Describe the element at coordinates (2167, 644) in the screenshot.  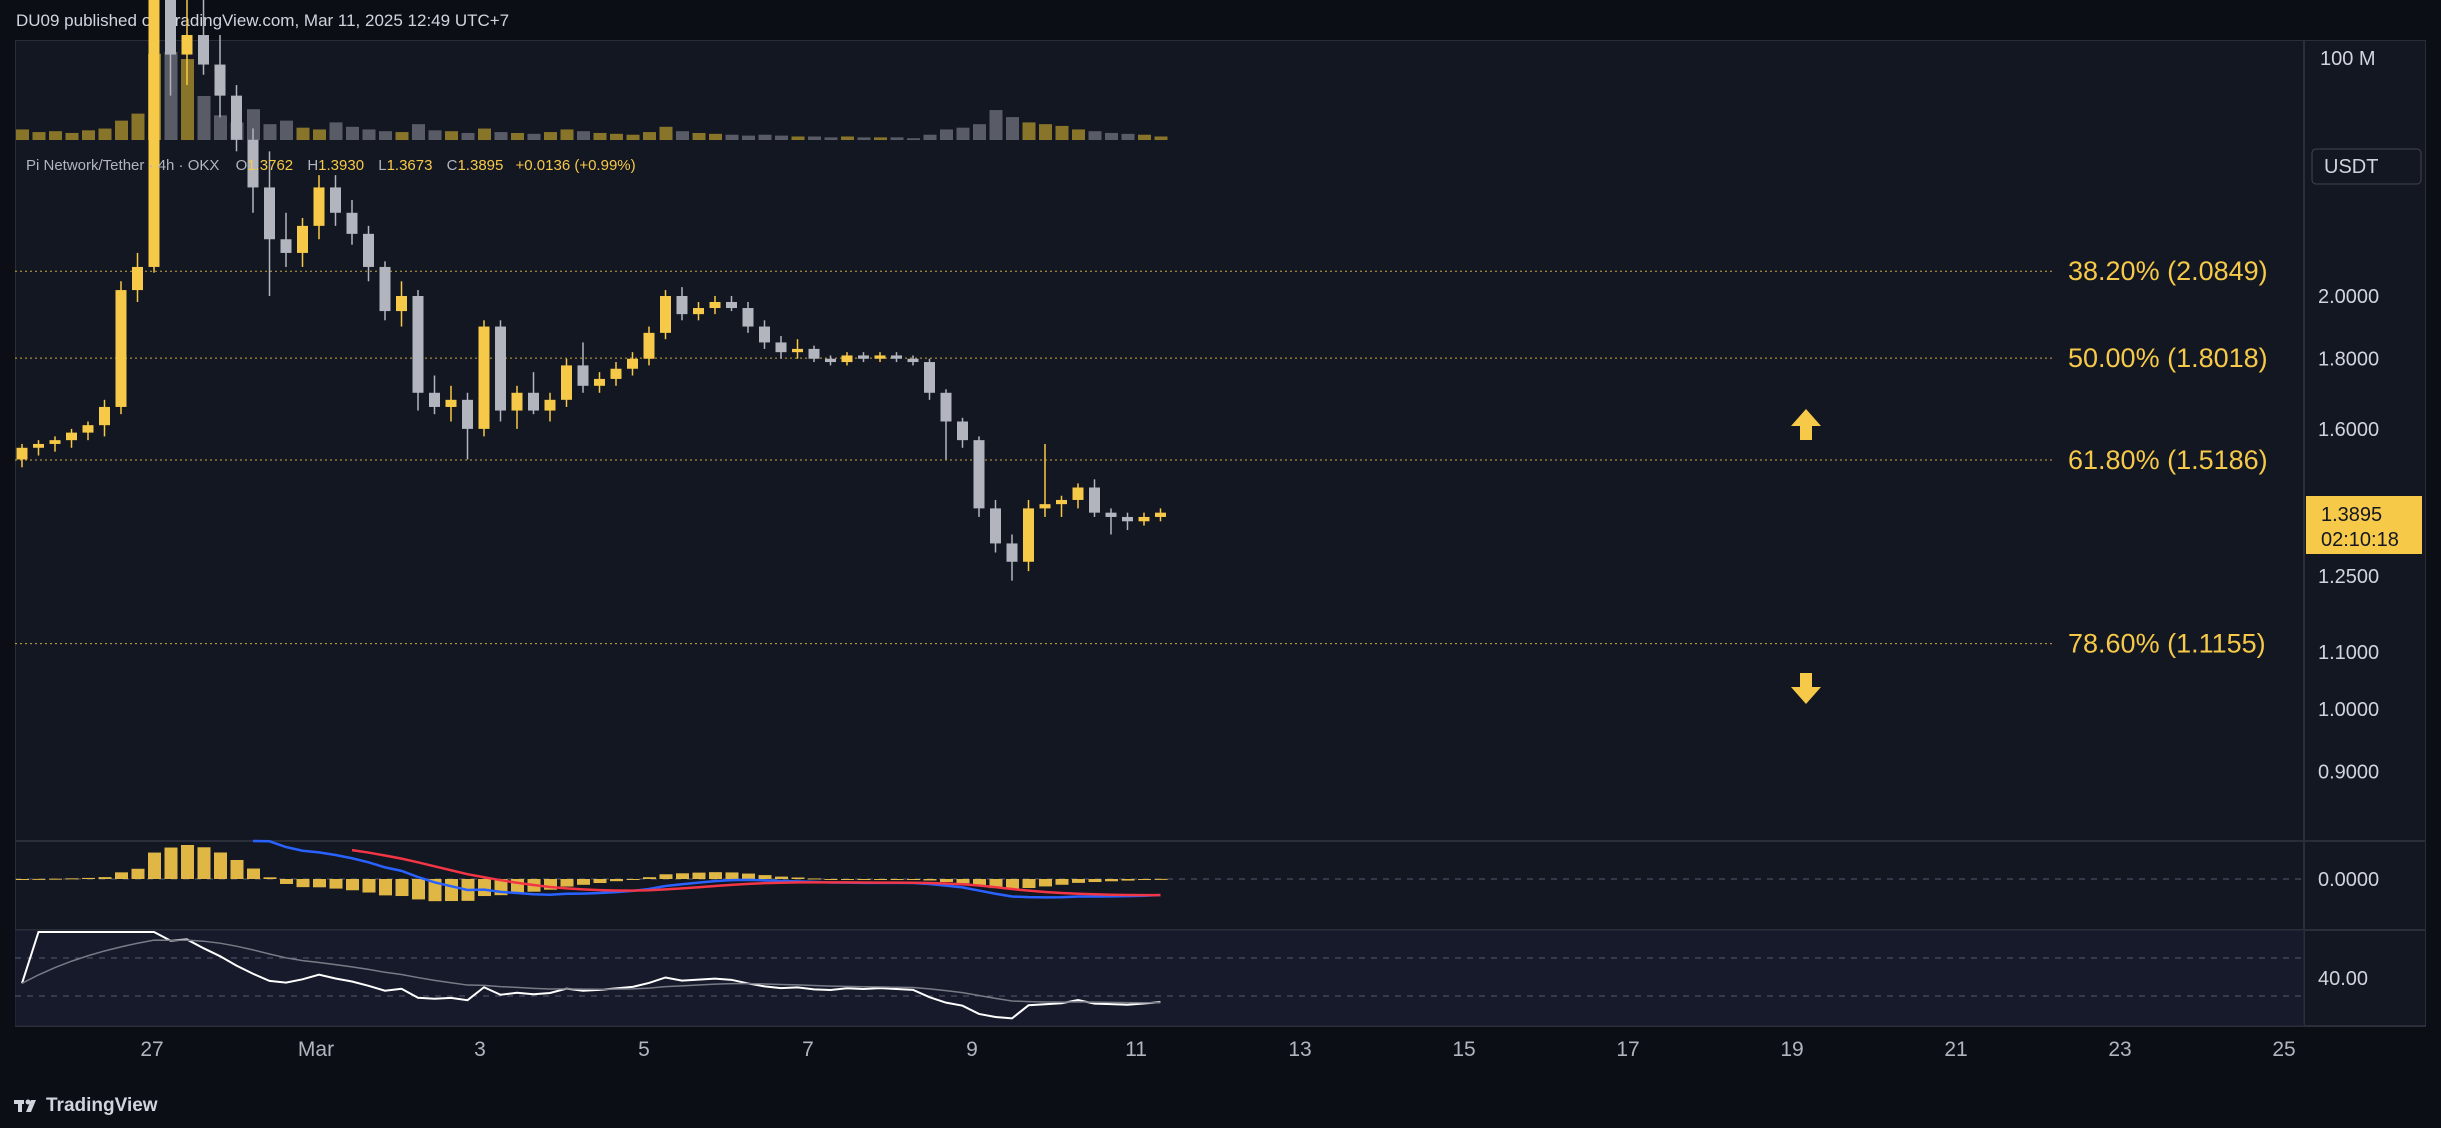
I see `fib-label-3: 78.60% (1.1155)` at that location.